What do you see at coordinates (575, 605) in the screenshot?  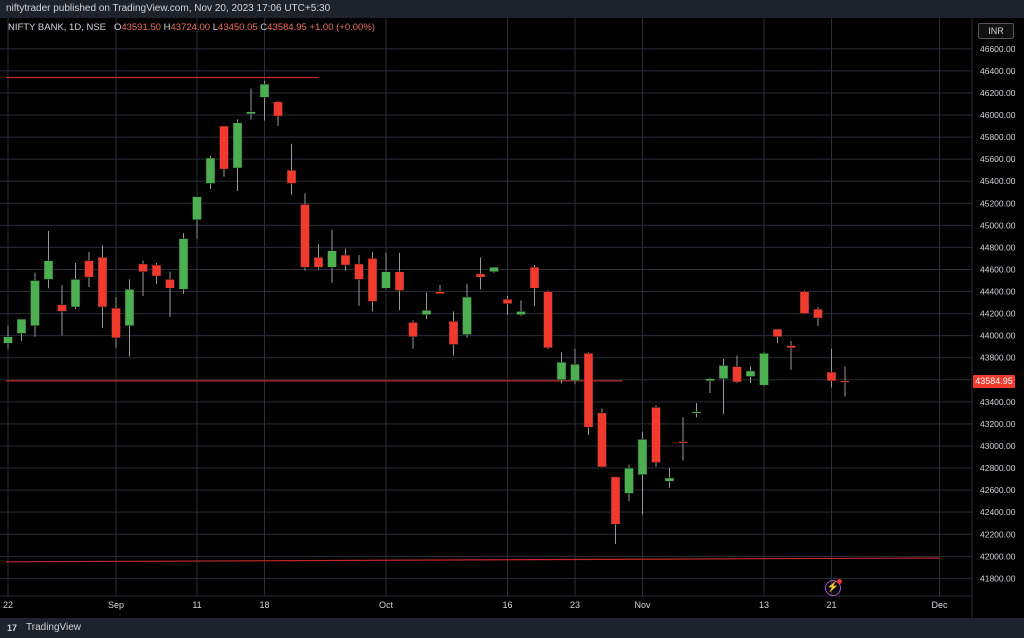 I see `time-tick-label: 23` at bounding box center [575, 605].